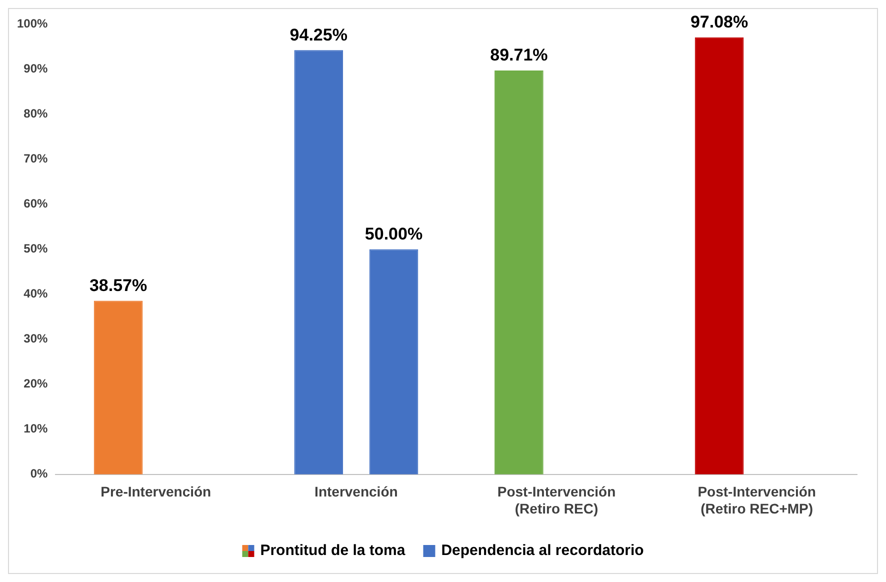 This screenshot has width=886, height=582. I want to click on y-tick-label: 70%, so click(36, 159).